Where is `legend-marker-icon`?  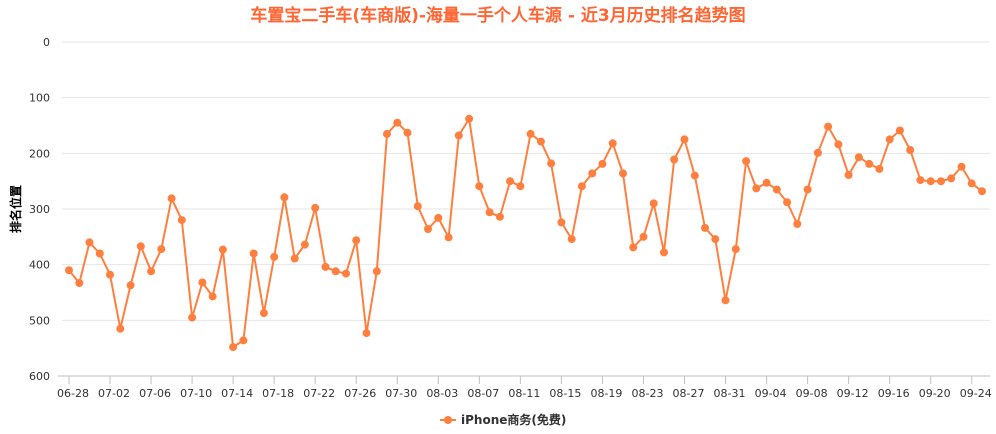 legend-marker-icon is located at coordinates (448, 420).